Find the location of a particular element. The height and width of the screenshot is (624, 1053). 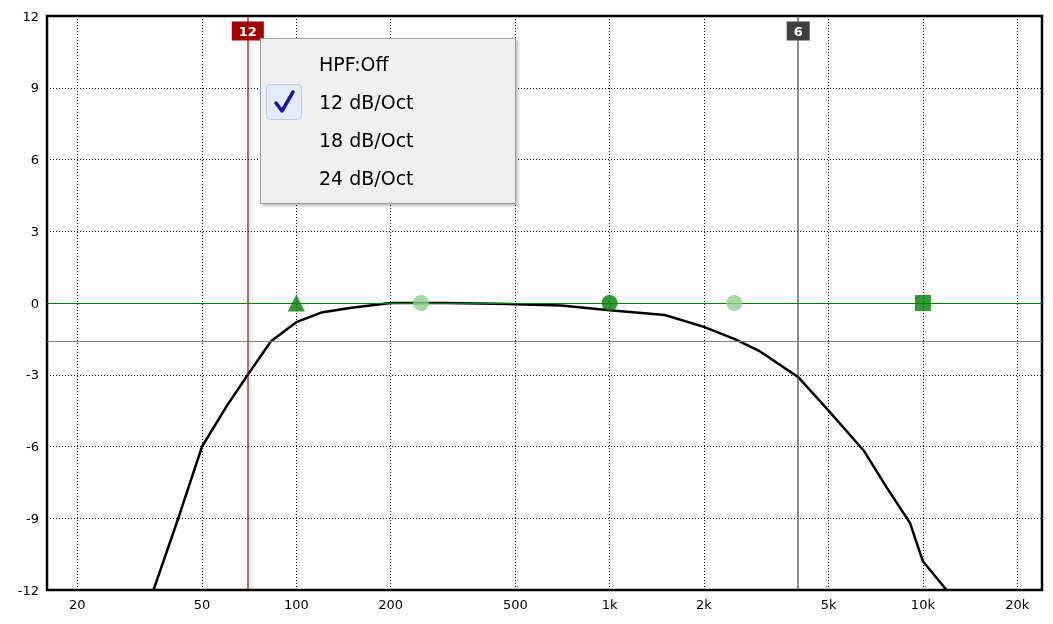

x-tick-label: 20 is located at coordinates (77, 604).